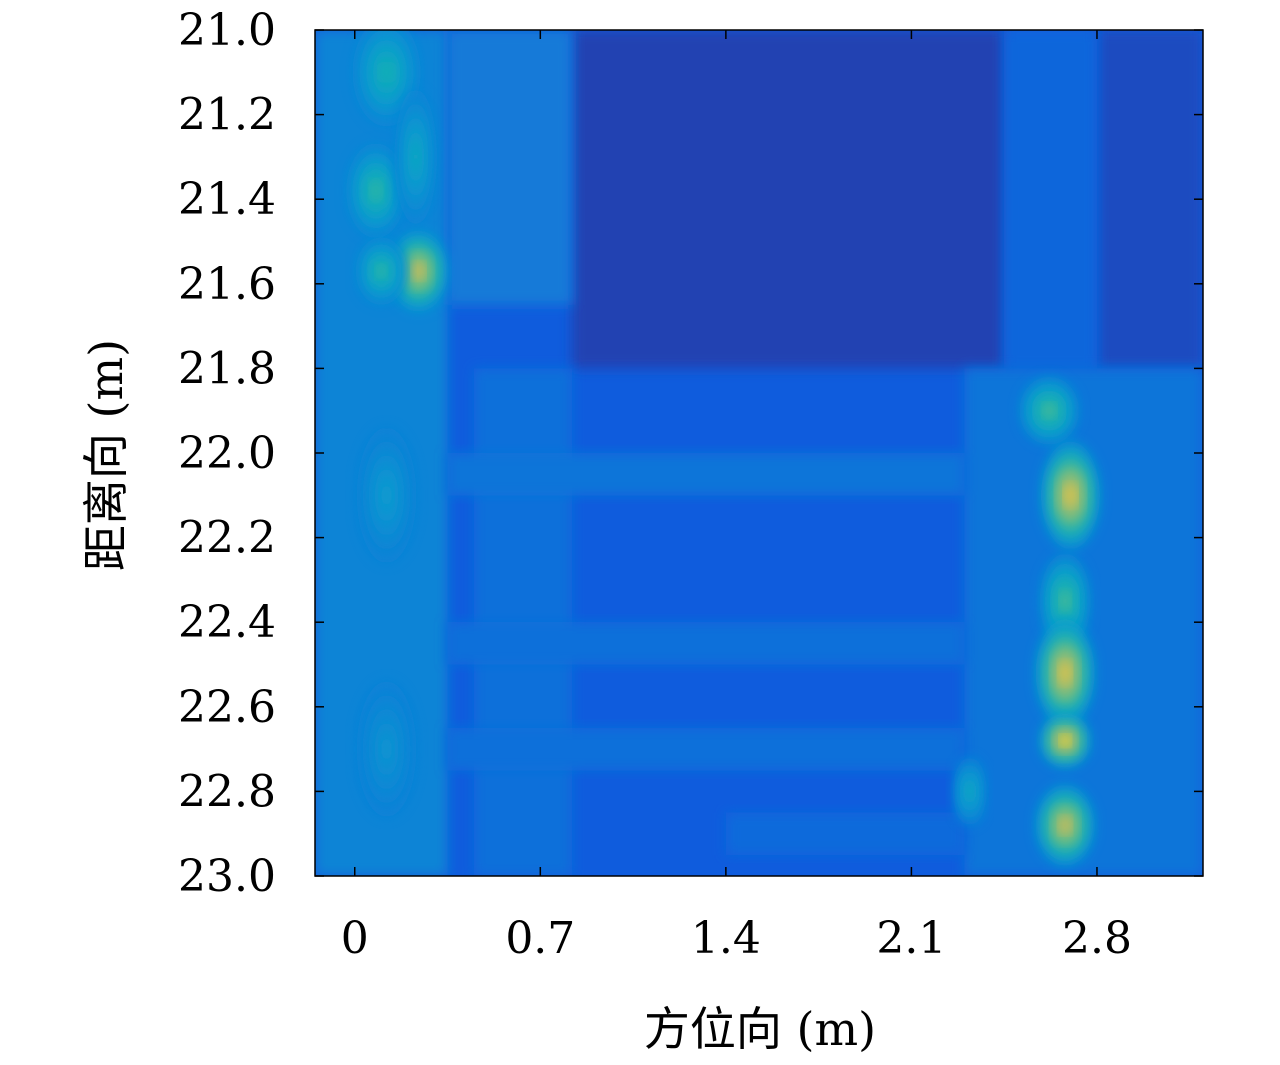 The height and width of the screenshot is (1065, 1280). I want to click on x-tick-label: 1.4, so click(726, 938).